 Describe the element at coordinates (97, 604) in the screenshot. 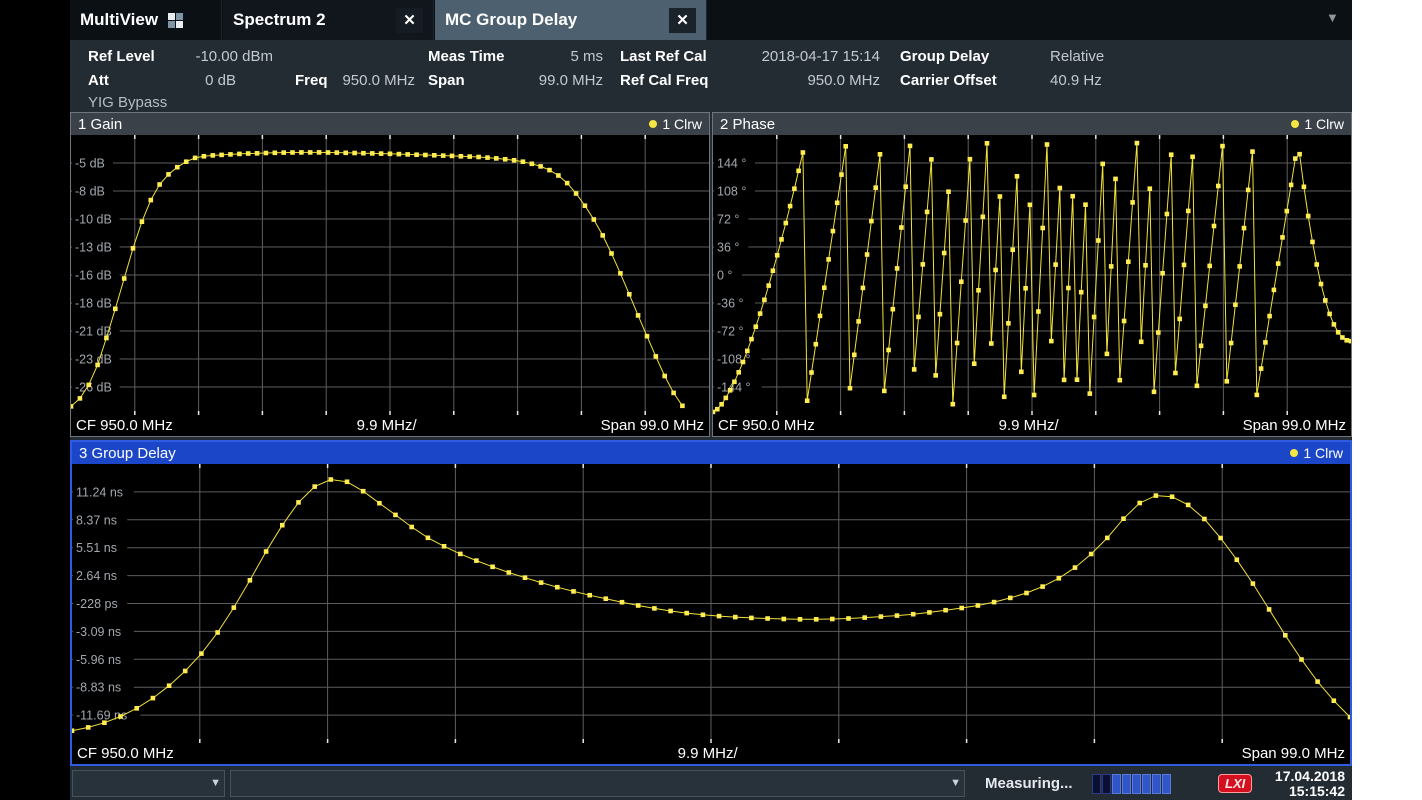

I see `svg-text: -228 ps` at that location.